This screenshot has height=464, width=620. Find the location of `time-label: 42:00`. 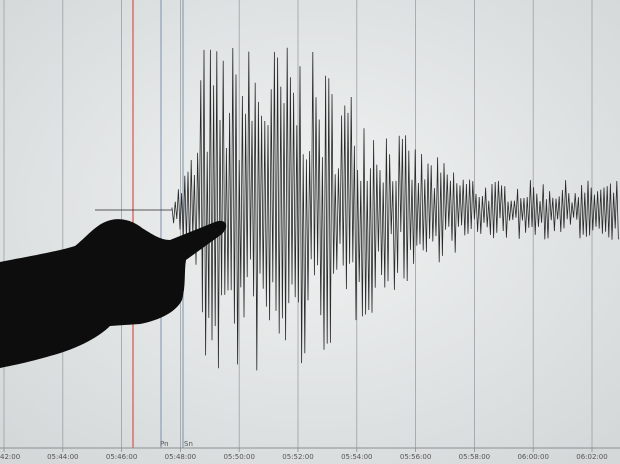

time-label: 42:00 is located at coordinates (10, 457).